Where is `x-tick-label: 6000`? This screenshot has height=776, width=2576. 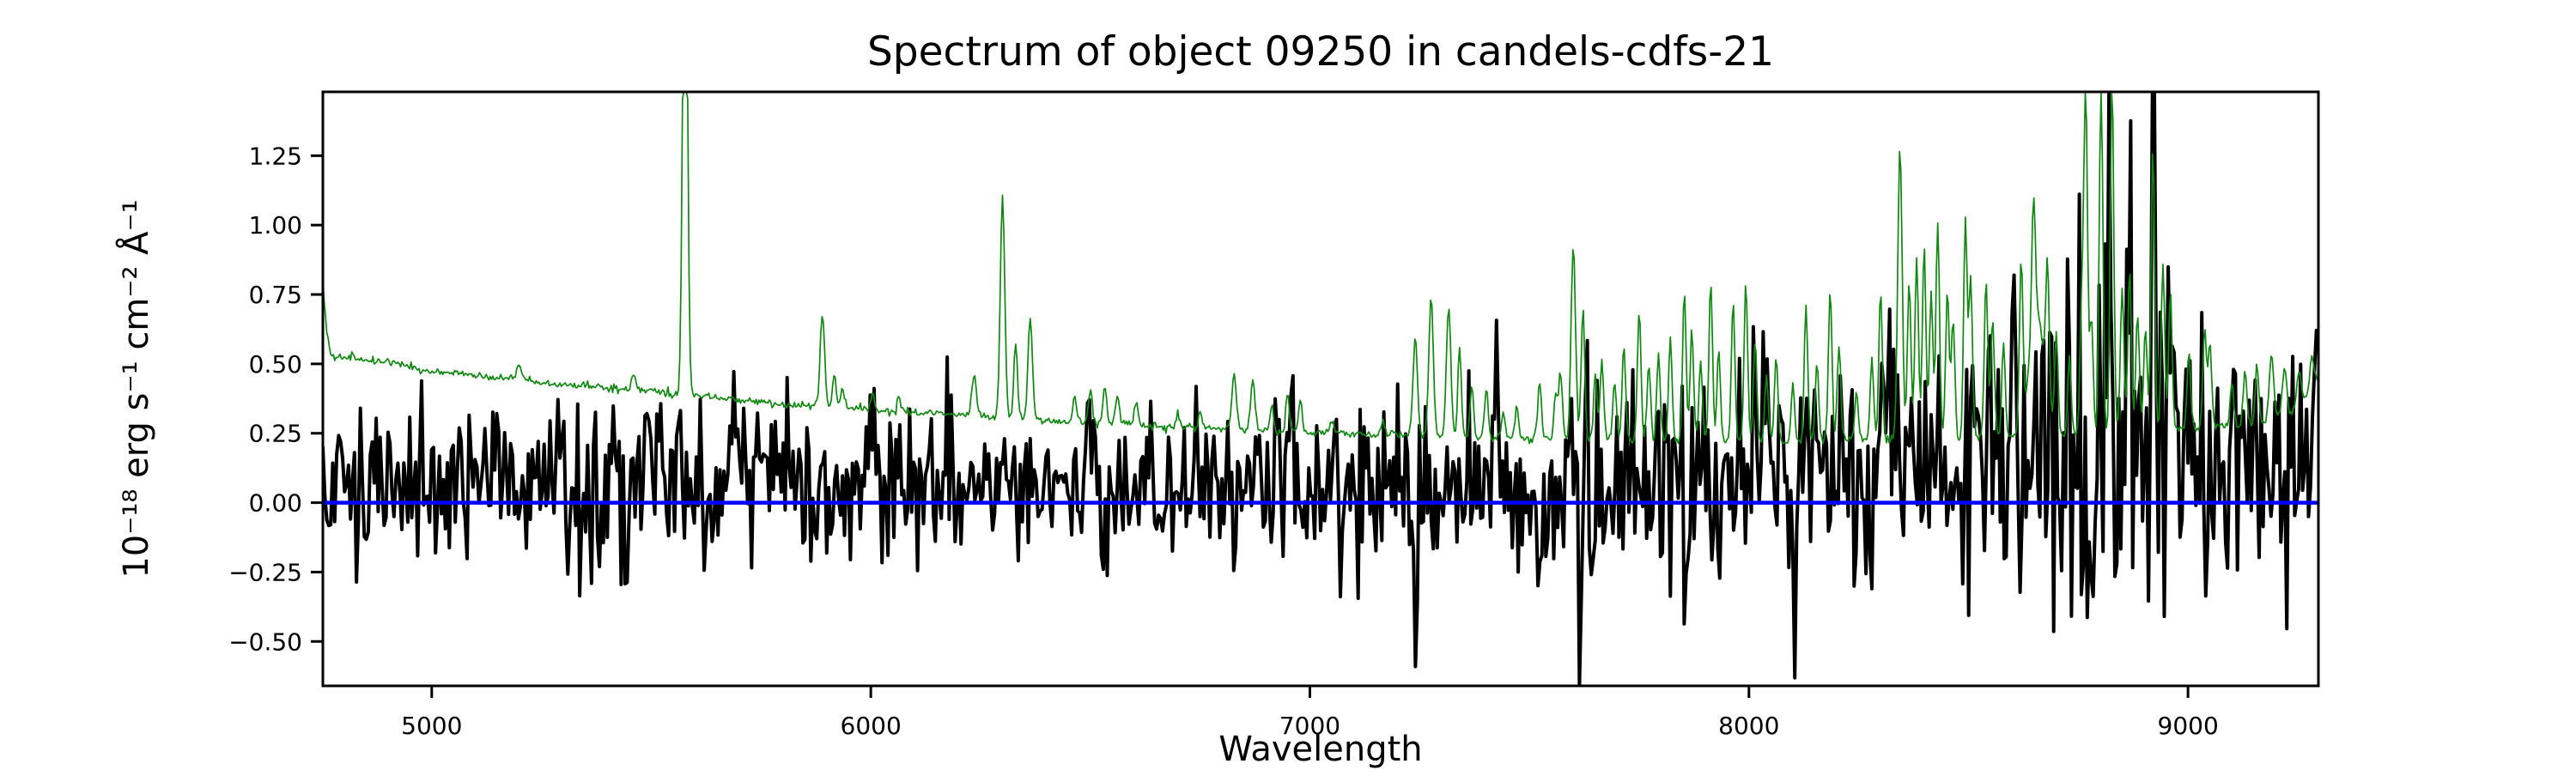 x-tick-label: 6000 is located at coordinates (872, 726).